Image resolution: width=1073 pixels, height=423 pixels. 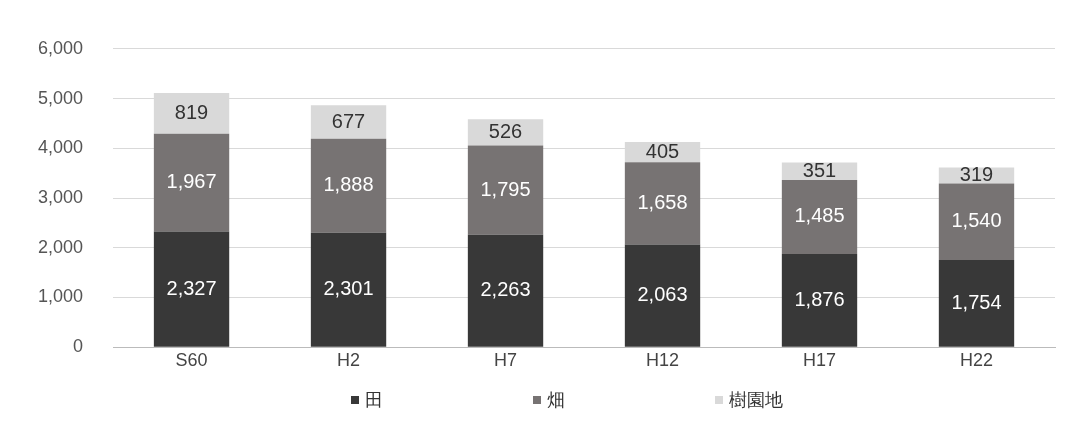 What do you see at coordinates (663, 359) in the screenshot?
I see `x-tick-label: H12` at bounding box center [663, 359].